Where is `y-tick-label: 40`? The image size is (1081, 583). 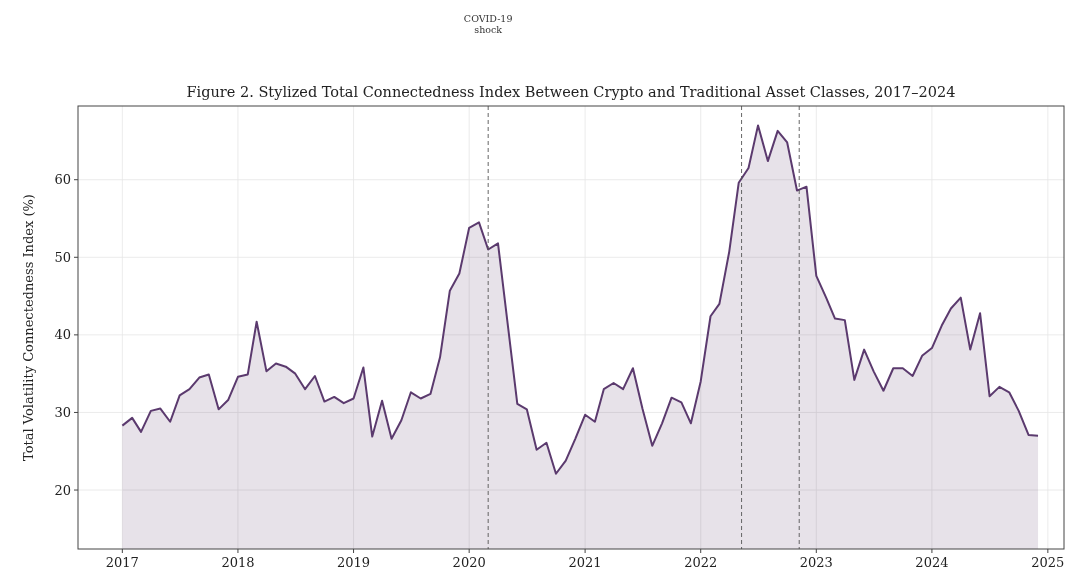 y-tick-label: 40 is located at coordinates (62, 335).